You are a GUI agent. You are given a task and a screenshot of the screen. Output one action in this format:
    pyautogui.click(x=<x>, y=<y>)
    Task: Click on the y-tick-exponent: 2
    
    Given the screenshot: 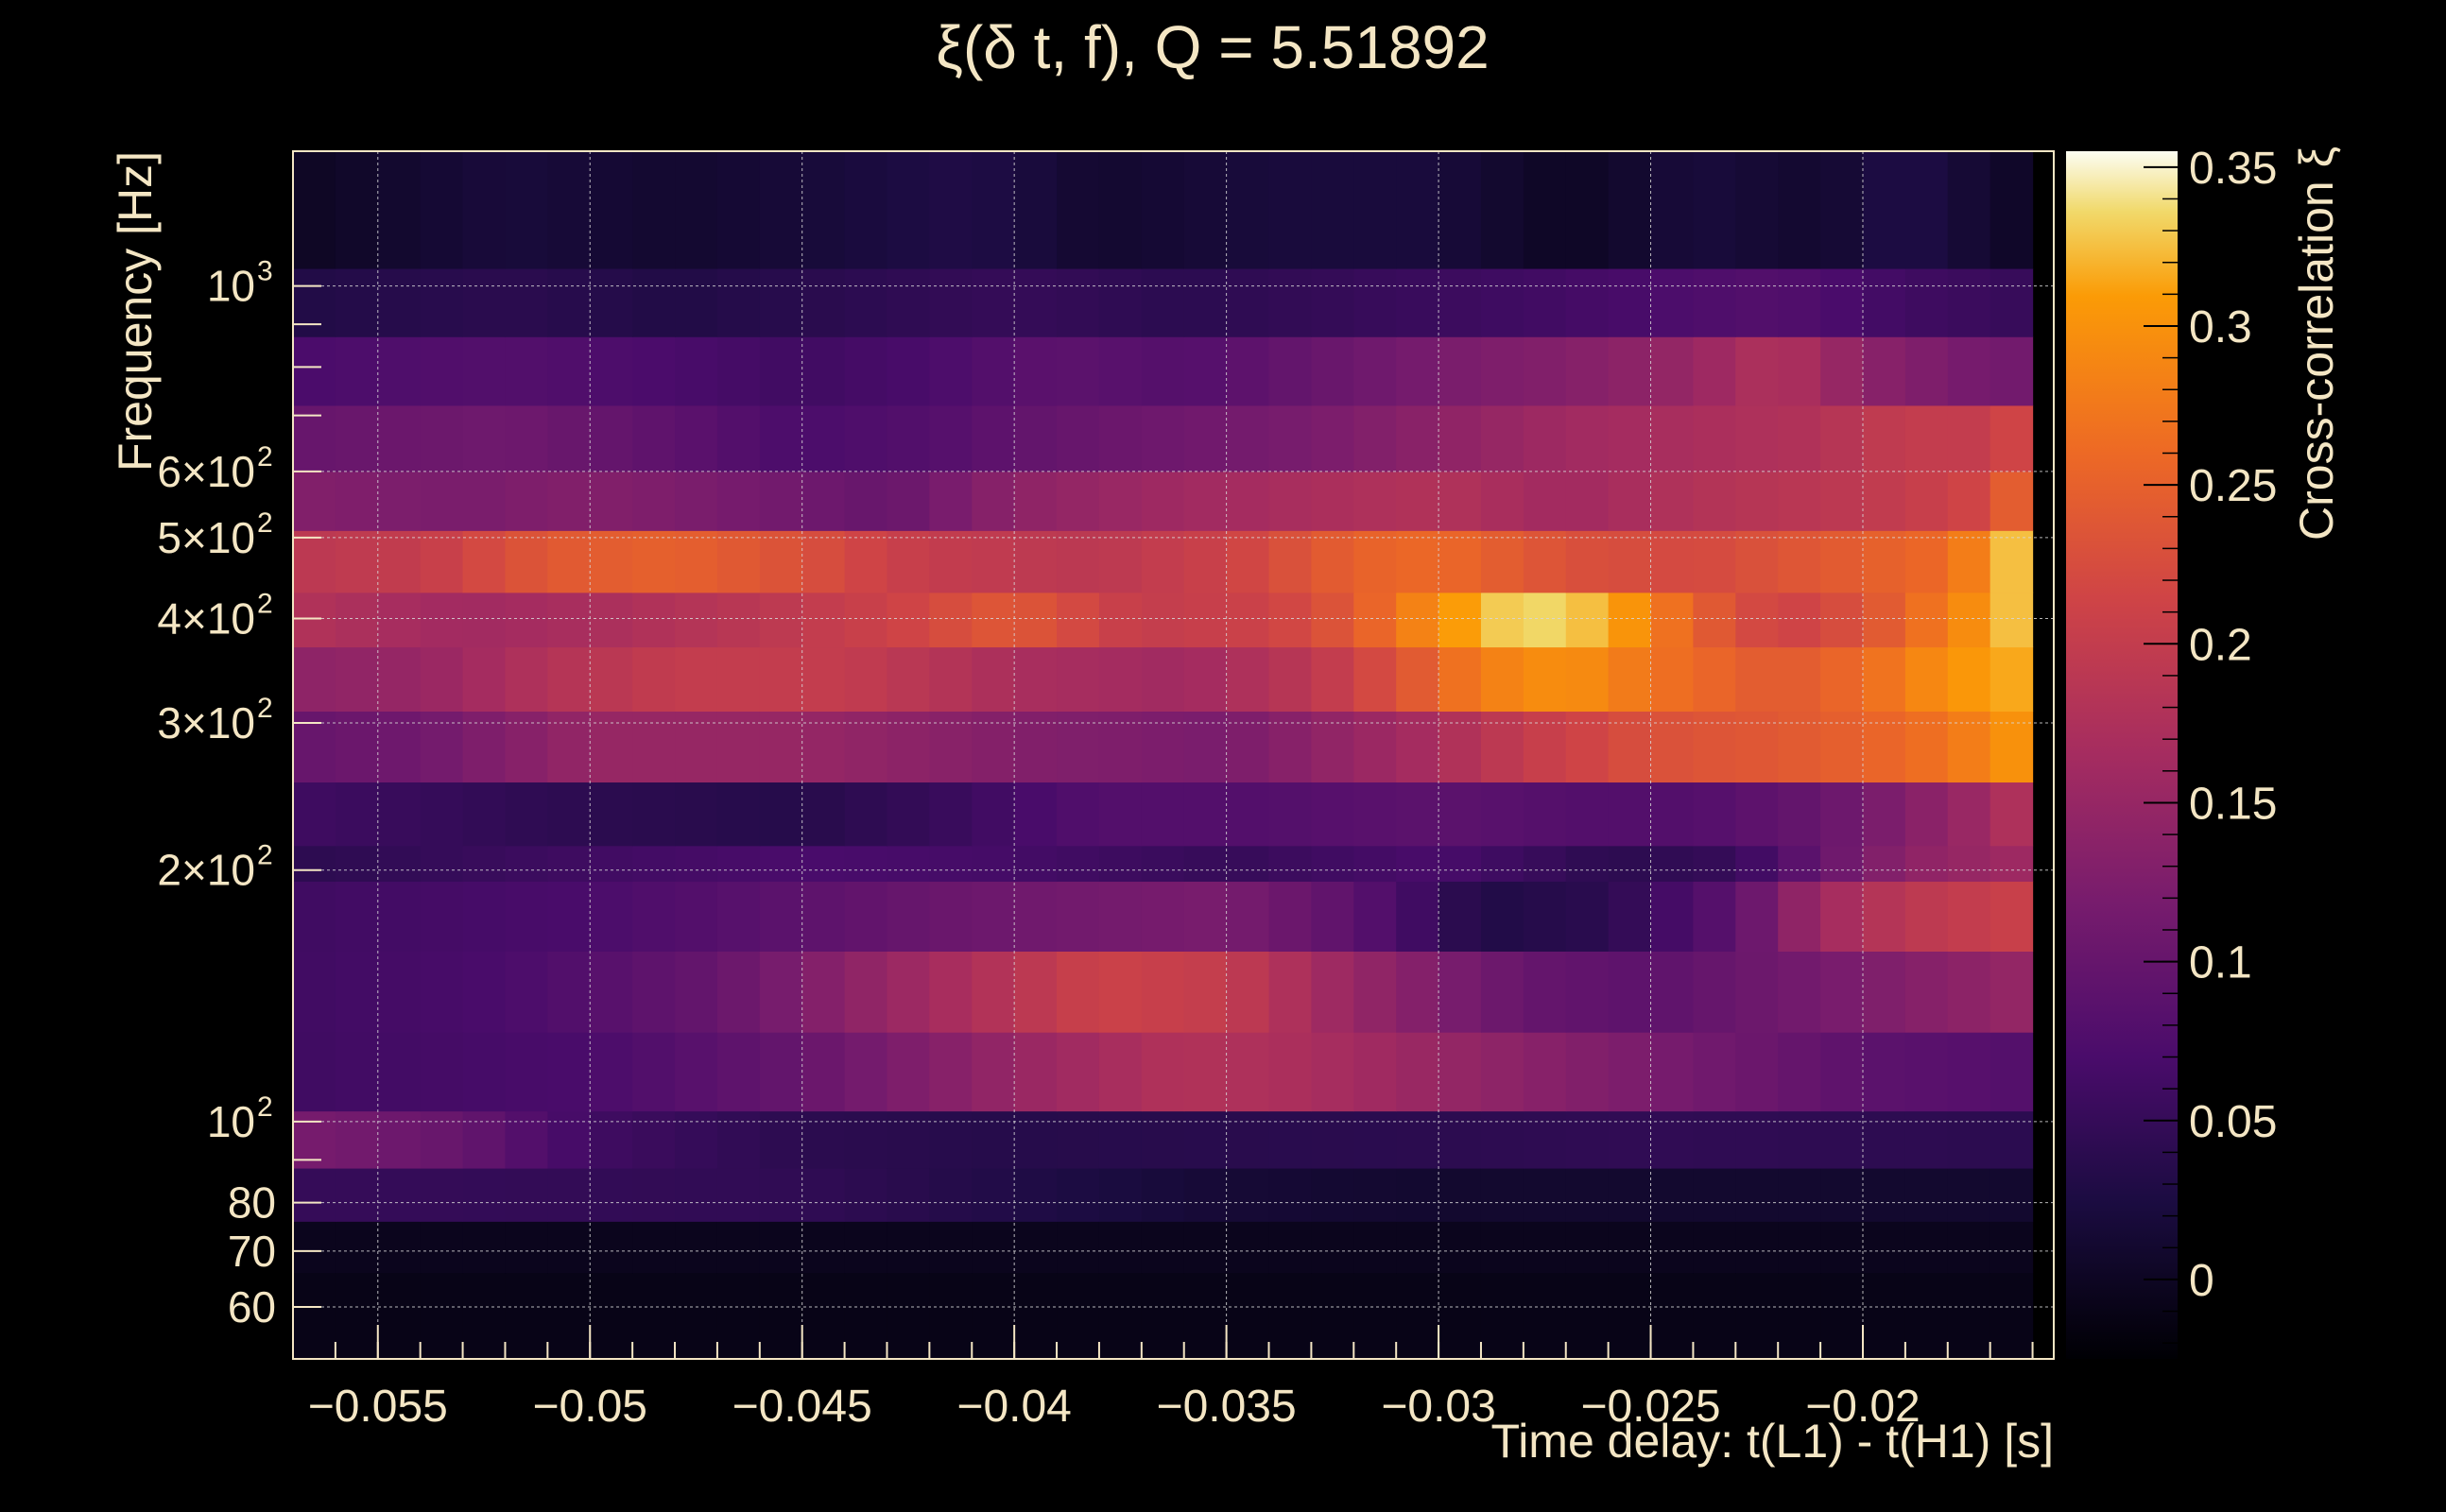 What is the action you would take?
    pyautogui.click(x=265, y=1107)
    